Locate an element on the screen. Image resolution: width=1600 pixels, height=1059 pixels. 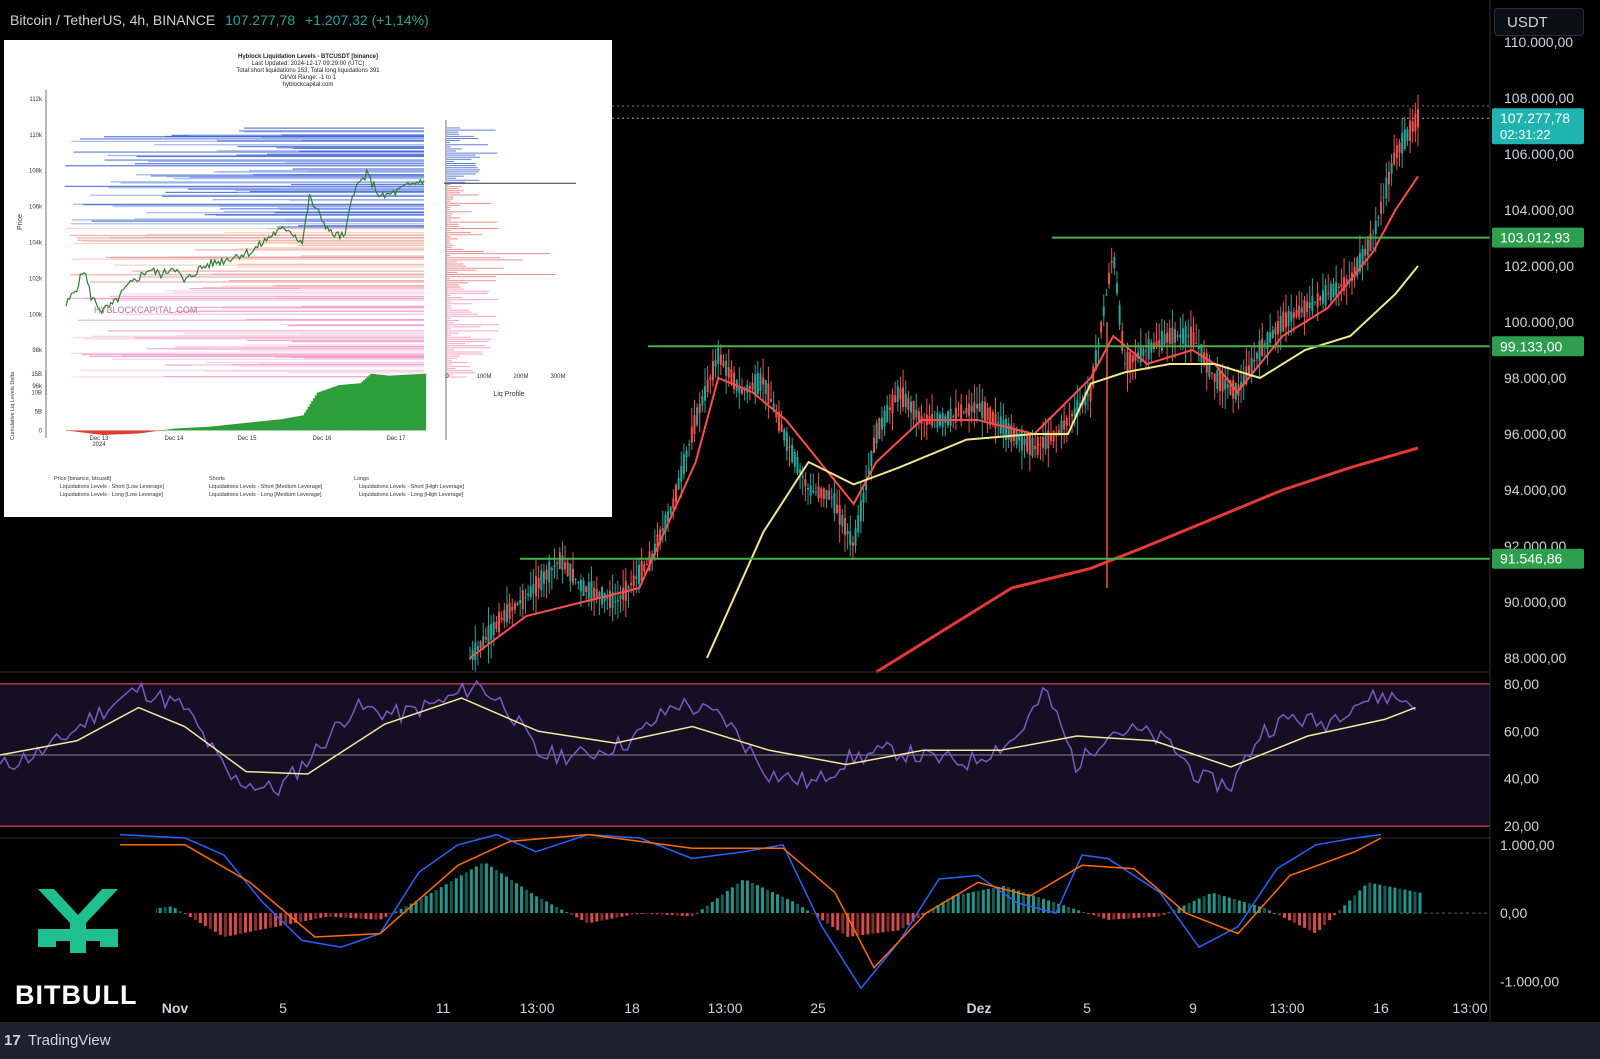
time-tick-label: 5 is located at coordinates (1087, 1008).